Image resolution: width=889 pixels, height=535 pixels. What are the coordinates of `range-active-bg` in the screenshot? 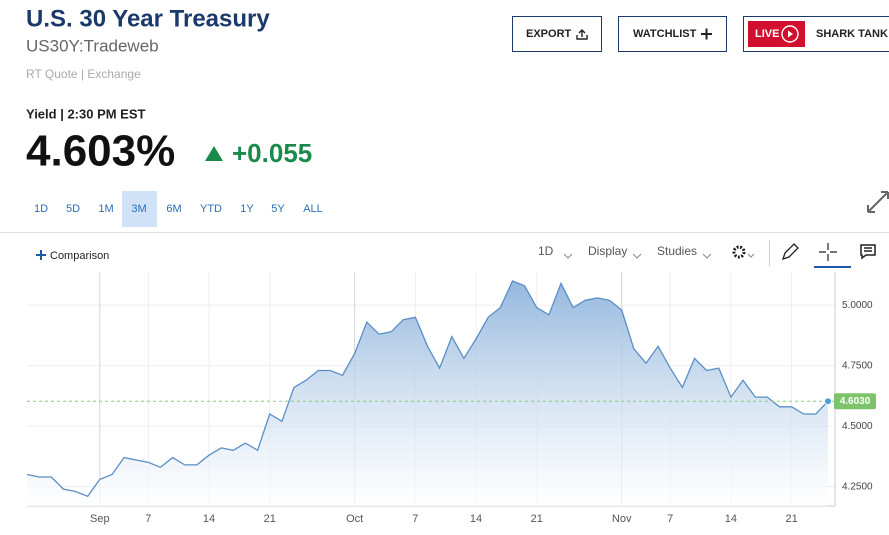 It's located at (139, 209).